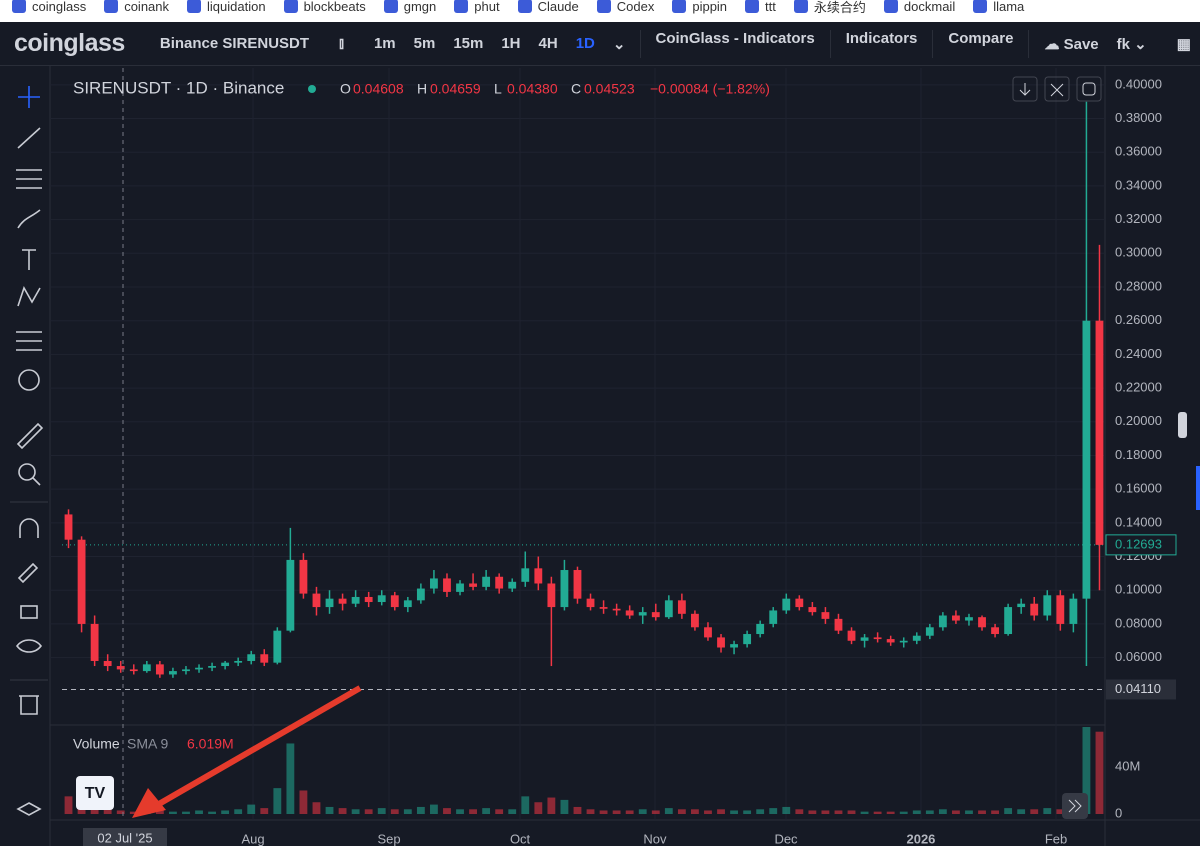 Image resolution: width=1200 pixels, height=846 pixels. What do you see at coordinates (341, 43) in the screenshot?
I see `chart-style: ⫾` at bounding box center [341, 43].